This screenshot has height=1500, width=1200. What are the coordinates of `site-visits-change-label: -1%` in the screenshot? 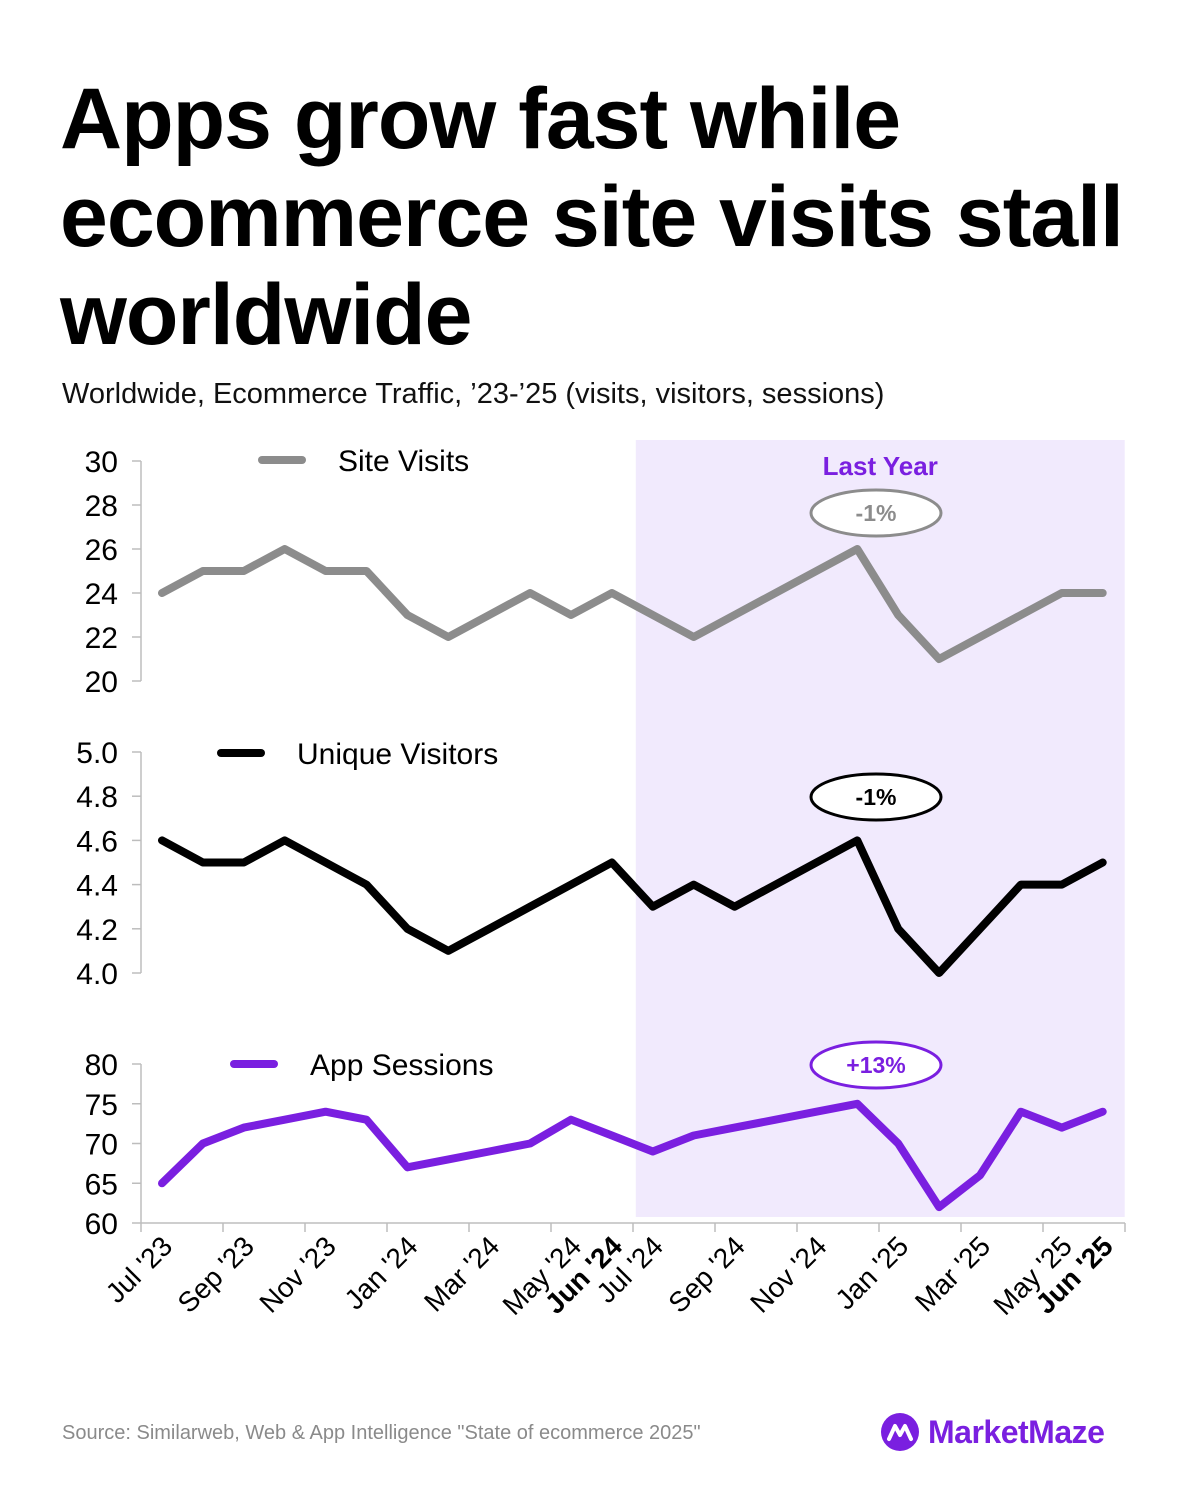 It's located at (876, 513).